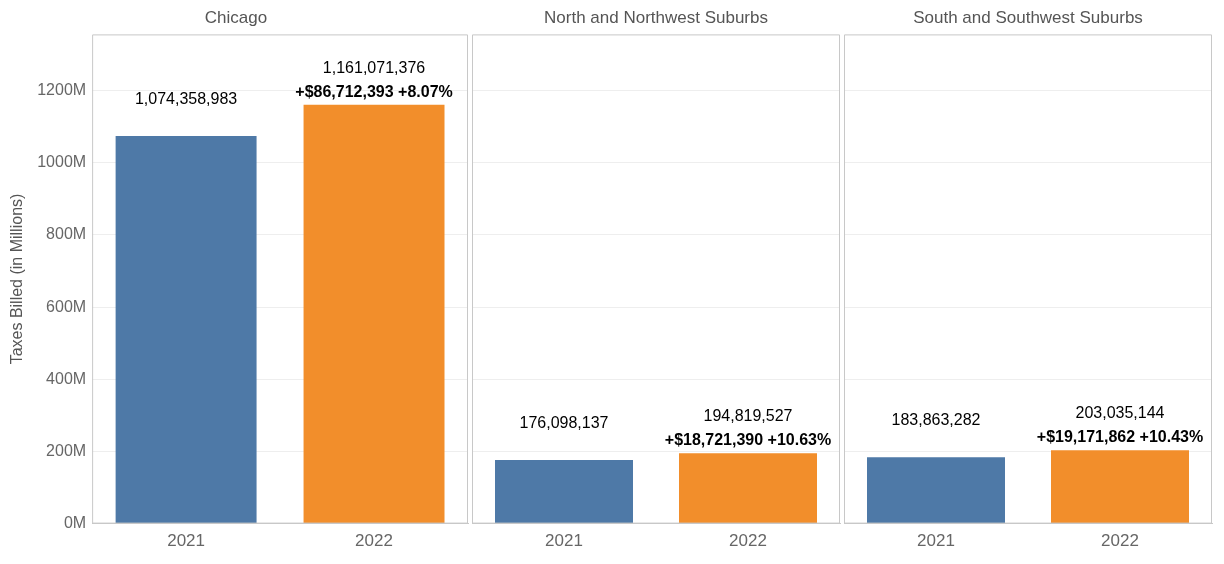 This screenshot has width=1224, height=564. Describe the element at coordinates (374, 67) in the screenshot. I see `data-label: 1,161,071,376` at that location.